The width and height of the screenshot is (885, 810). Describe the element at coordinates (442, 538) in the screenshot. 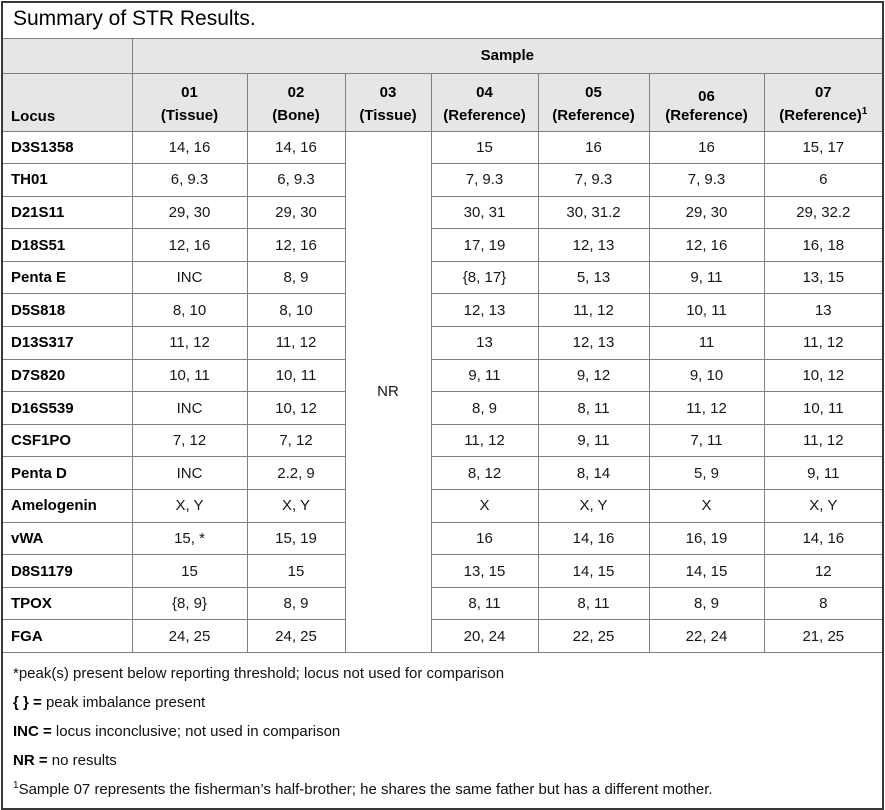

I see `table-row: vWA 15, * 15, 19 16 14, 16 16, 19 14, 16` at that location.